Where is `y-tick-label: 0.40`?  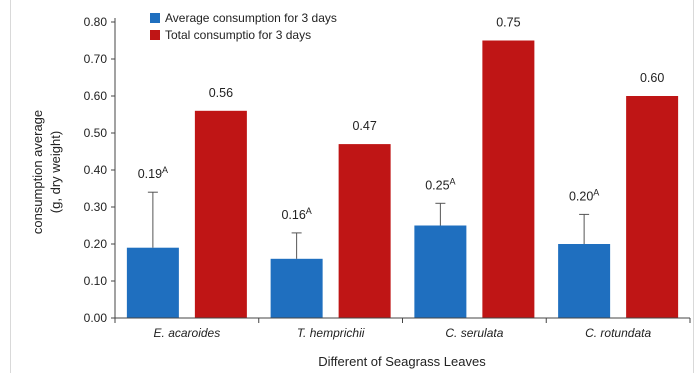 y-tick-label: 0.40 is located at coordinates (96, 170).